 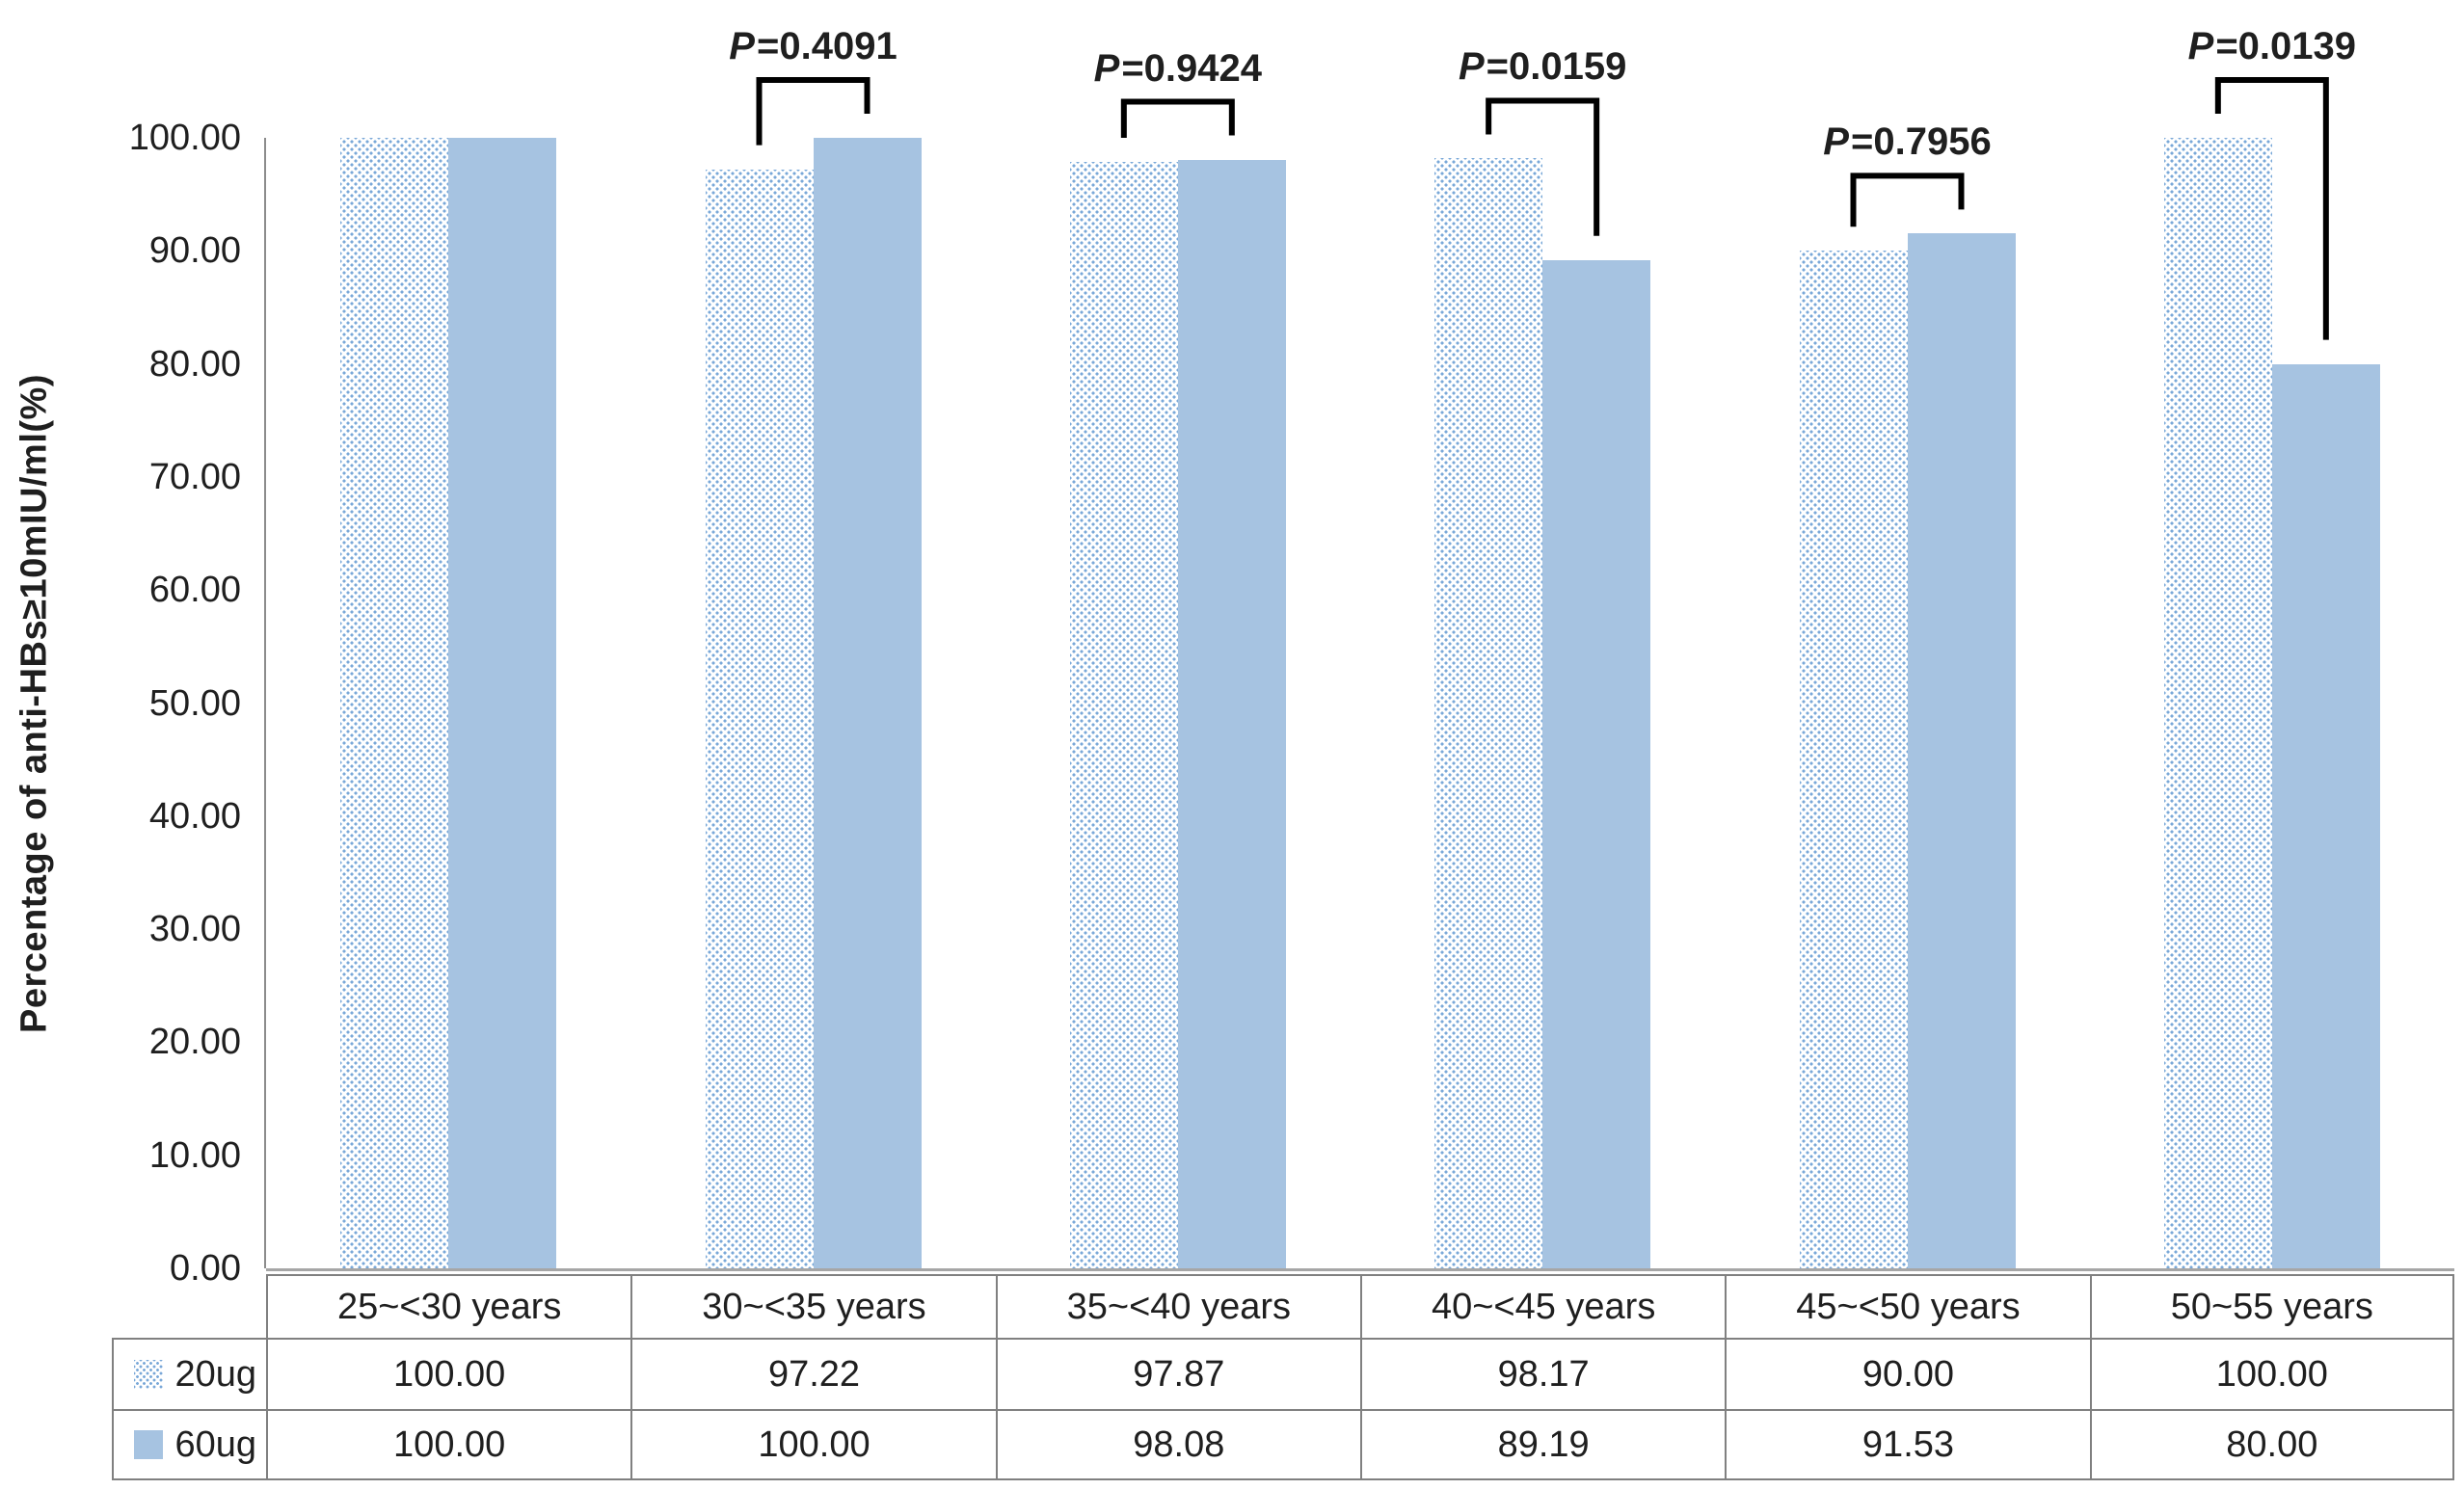 What do you see at coordinates (1908, 1373) in the screenshot?
I see `value-cell: 90.00` at bounding box center [1908, 1373].